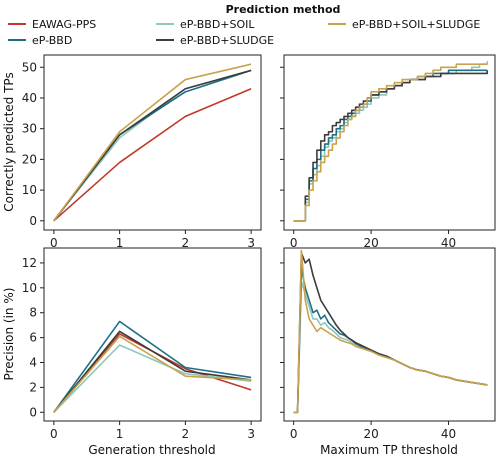 This screenshot has height=459, width=501. What do you see at coordinates (29, 263) in the screenshot?
I see `y-tick-label: 12` at bounding box center [29, 263].